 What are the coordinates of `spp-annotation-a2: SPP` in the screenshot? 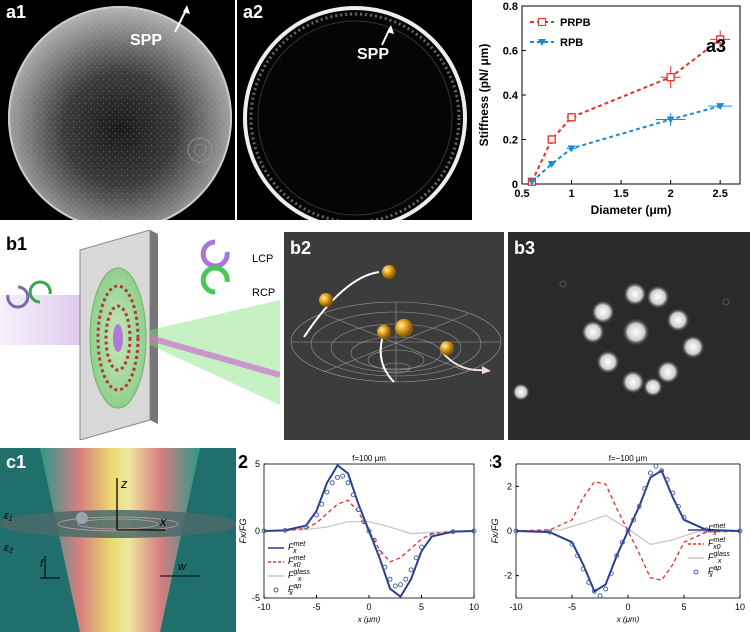 It's located at (373, 54).